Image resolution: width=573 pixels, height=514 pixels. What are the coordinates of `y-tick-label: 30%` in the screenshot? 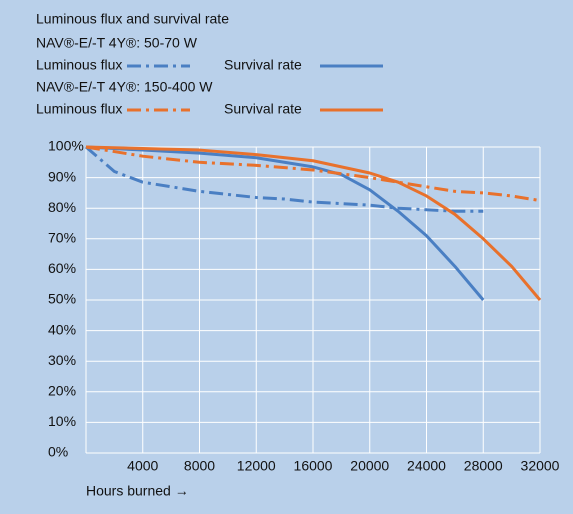 It's located at (62, 360).